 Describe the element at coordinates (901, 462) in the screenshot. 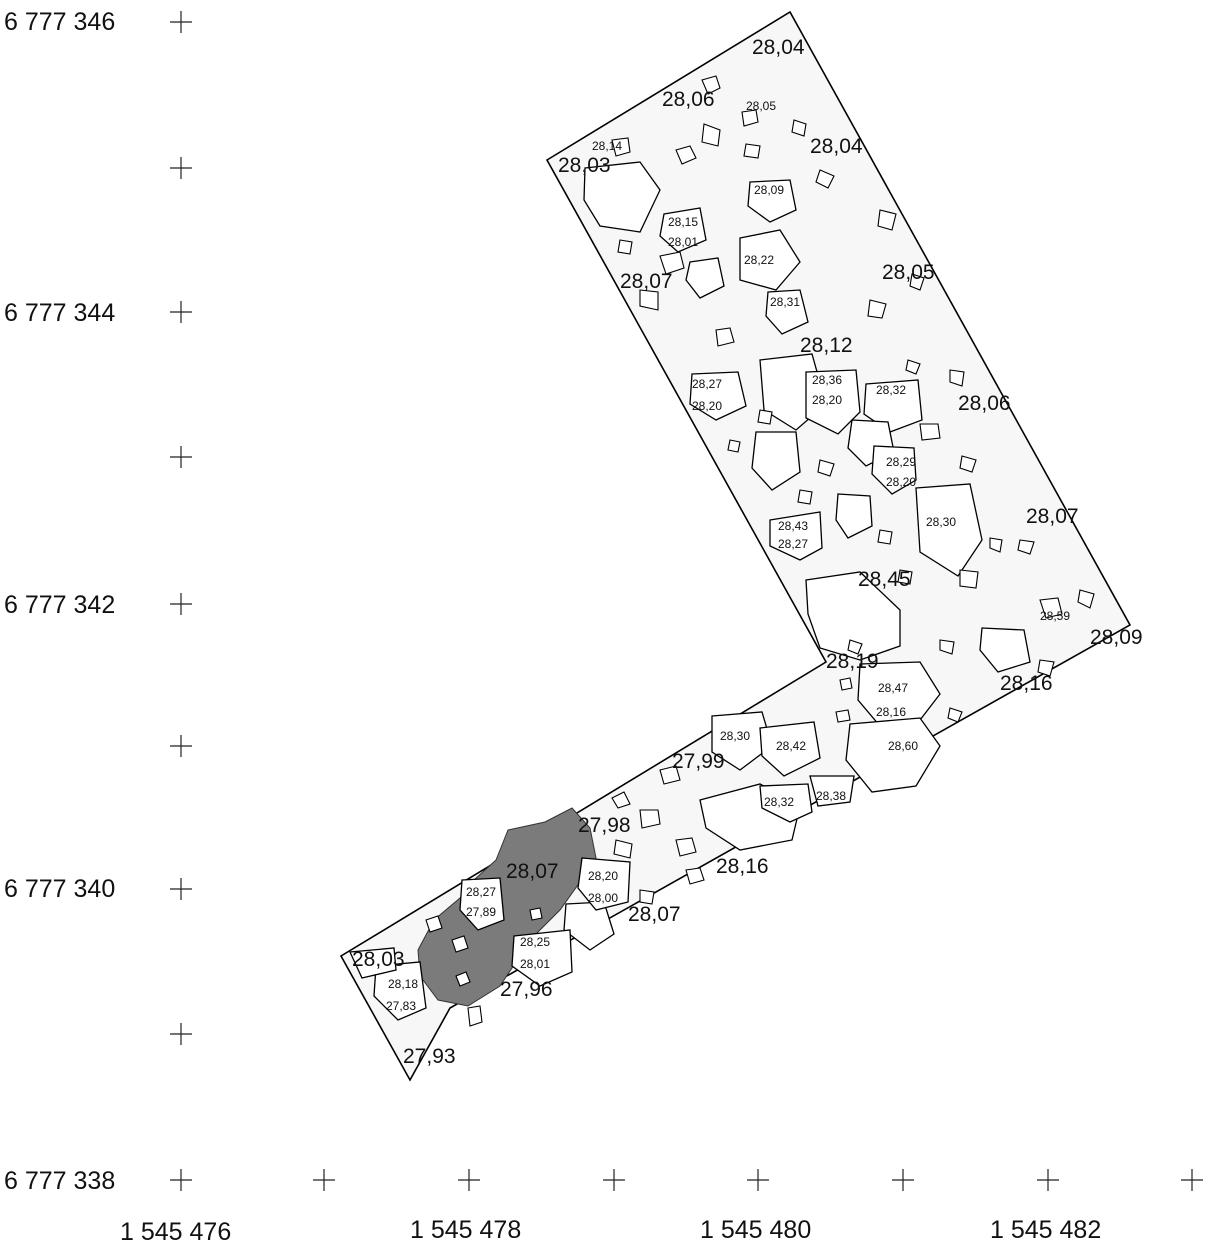

I see `elevation-label-small: 28,29` at that location.